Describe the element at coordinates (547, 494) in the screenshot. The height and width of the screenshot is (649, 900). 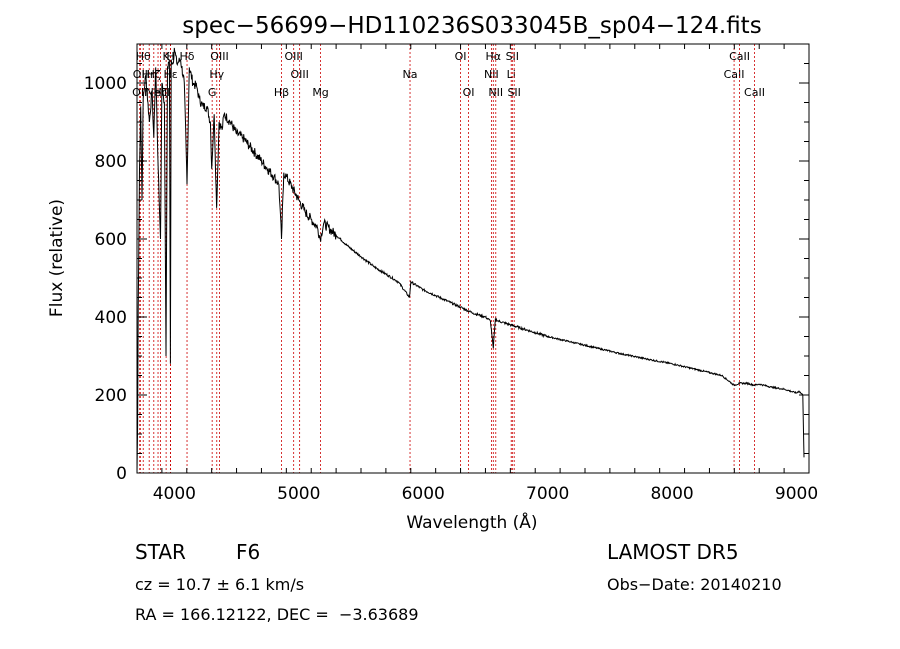
I see `x-tick-label: 7000` at that location.